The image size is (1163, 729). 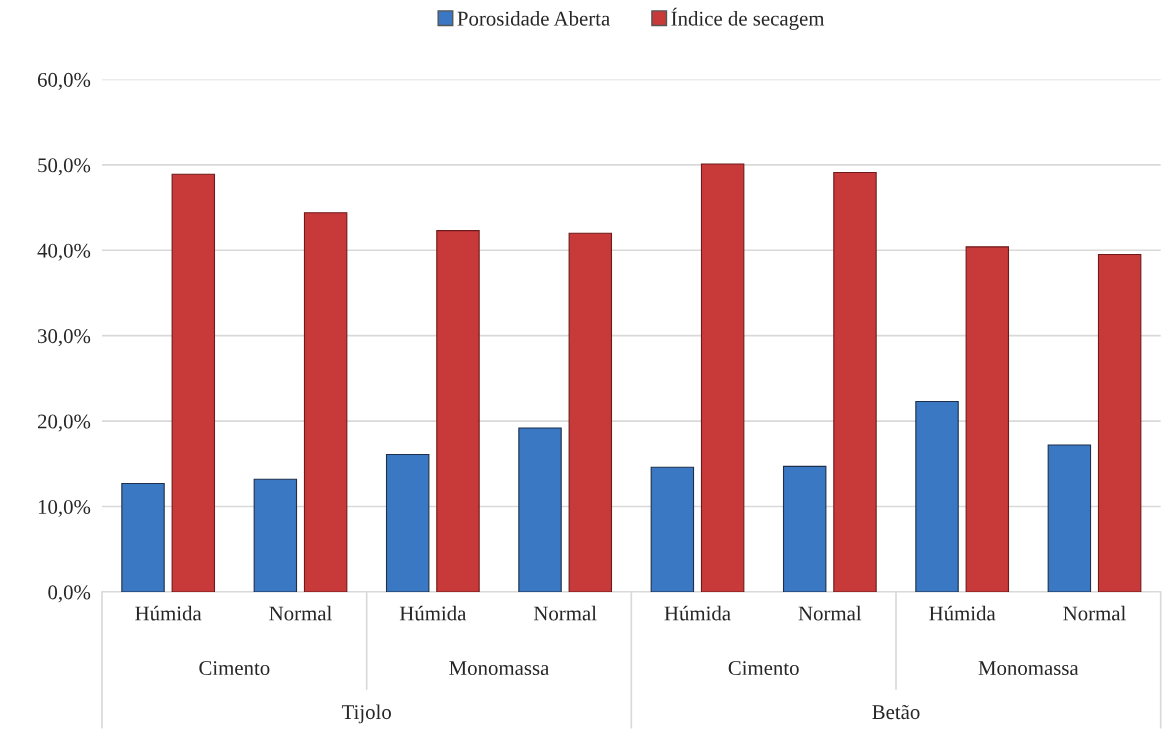 What do you see at coordinates (896, 712) in the screenshot?
I see `text: Betão` at bounding box center [896, 712].